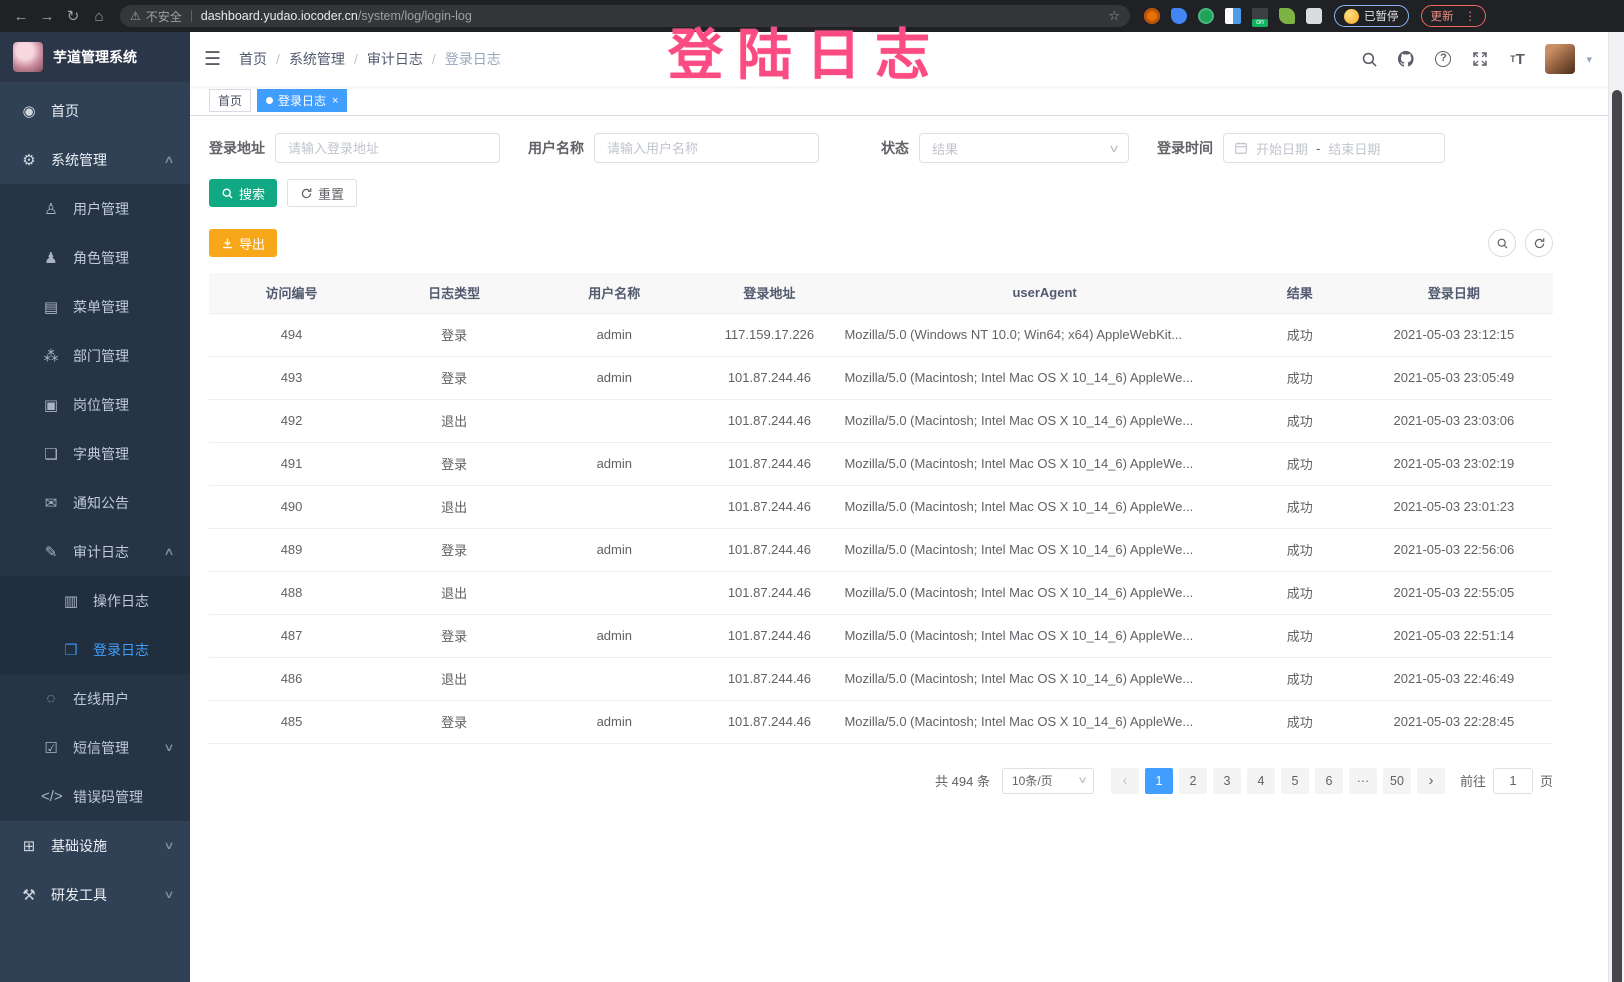 Image resolution: width=1624 pixels, height=982 pixels. What do you see at coordinates (1299, 636) in the screenshot?
I see `table-cell: 成功` at bounding box center [1299, 636].